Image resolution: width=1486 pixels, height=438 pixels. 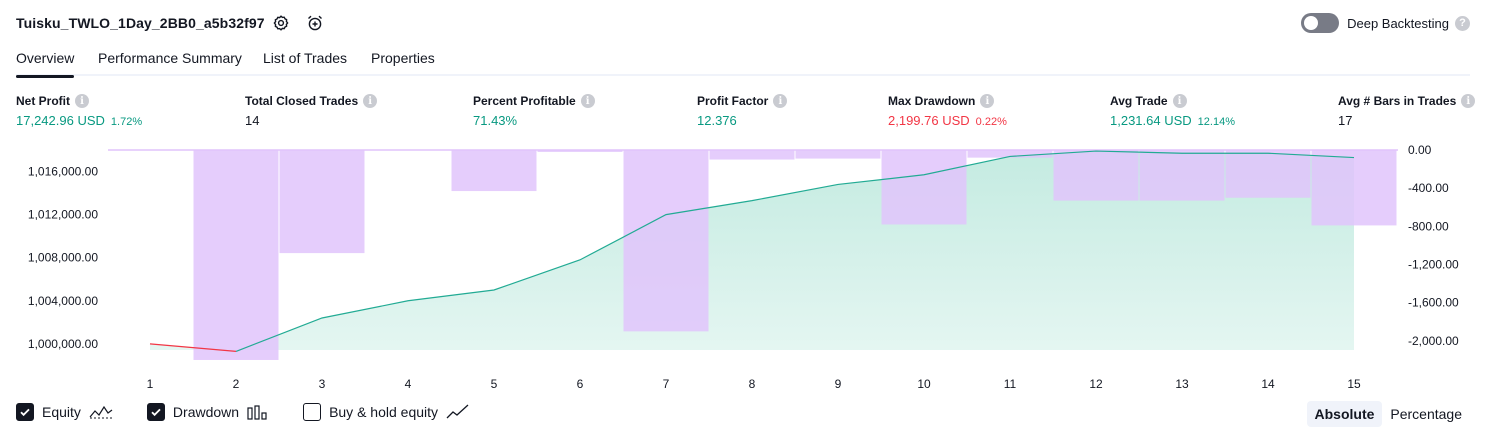 I want to click on legend-drawdown: Drawdown, so click(x=208, y=412).